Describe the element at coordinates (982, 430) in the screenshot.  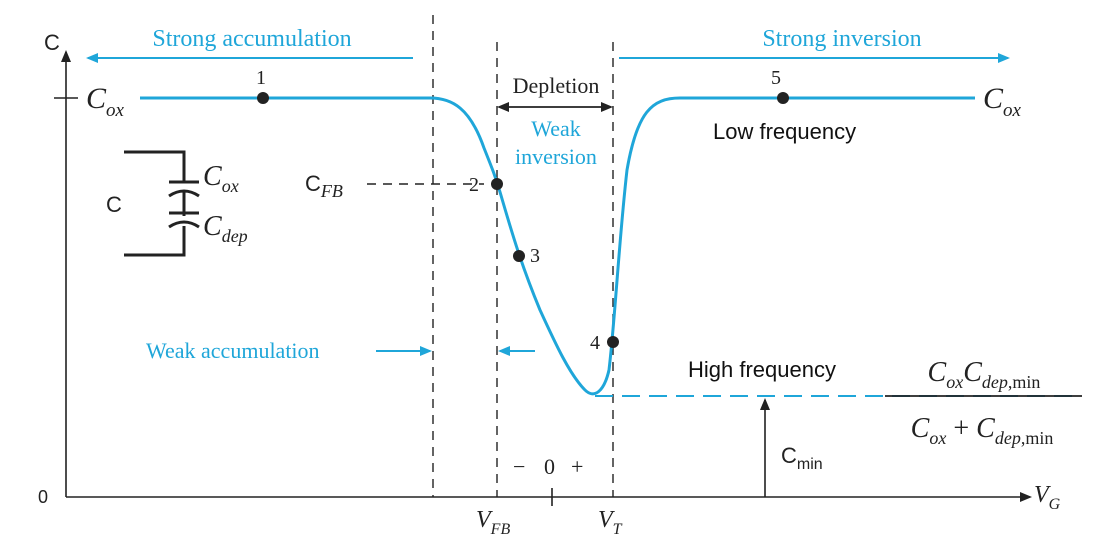
I see `formula-denominator: Cox + Cdep,min` at that location.